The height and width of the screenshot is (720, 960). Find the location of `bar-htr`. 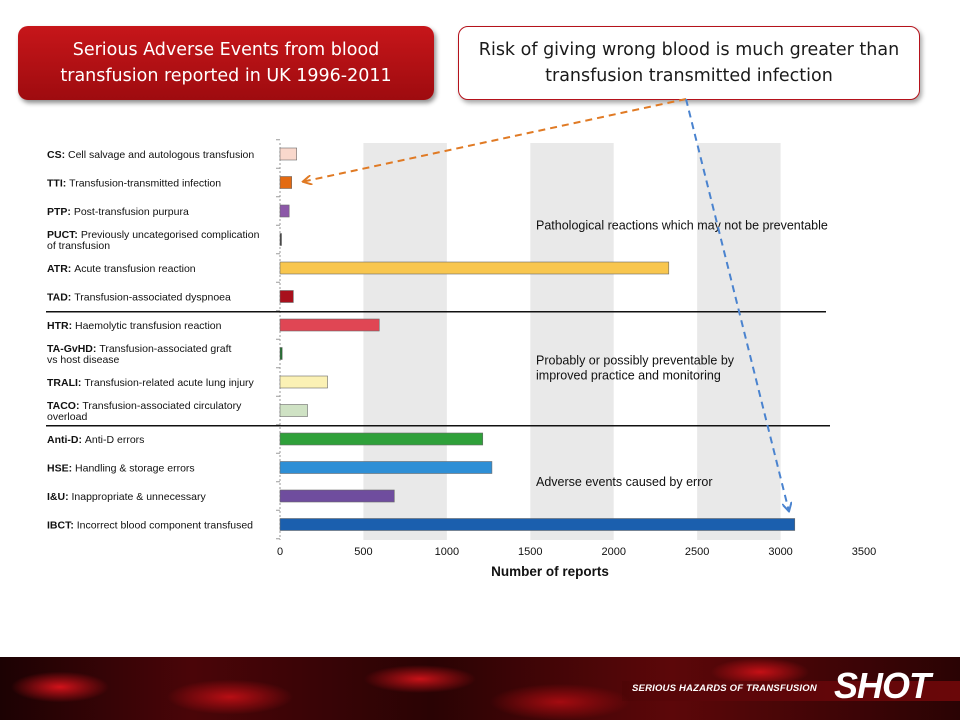

bar-htr is located at coordinates (329, 325).